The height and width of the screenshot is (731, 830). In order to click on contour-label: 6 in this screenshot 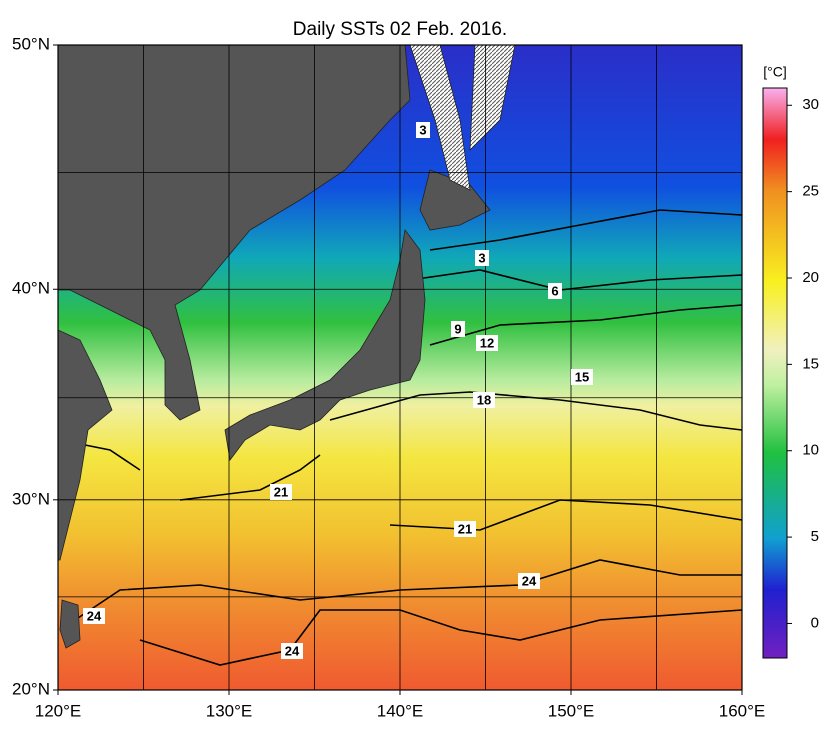, I will do `click(554, 290)`.